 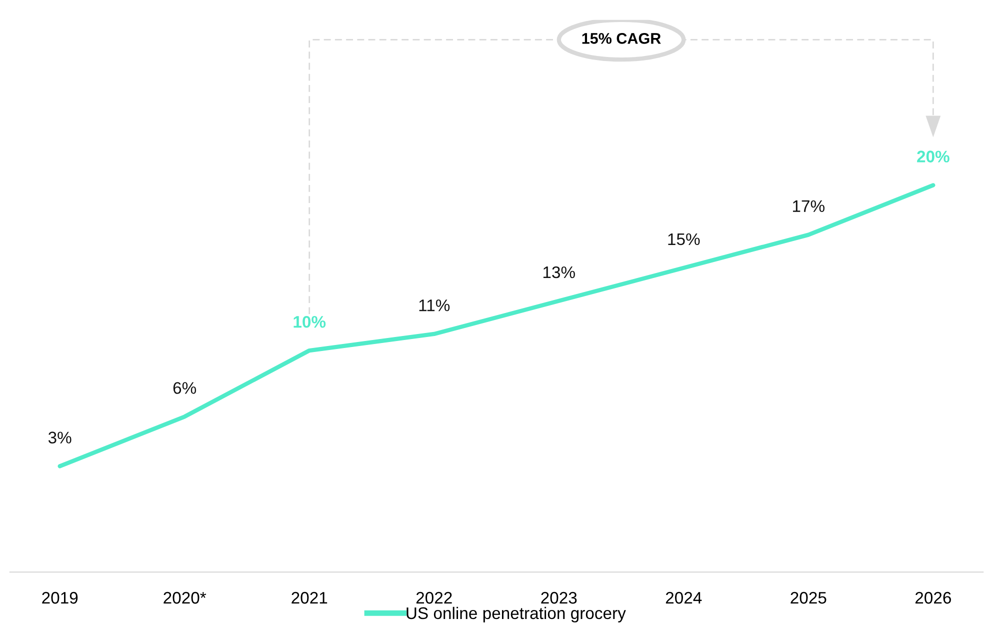 What do you see at coordinates (684, 239) in the screenshot?
I see `data-label: 15%` at bounding box center [684, 239].